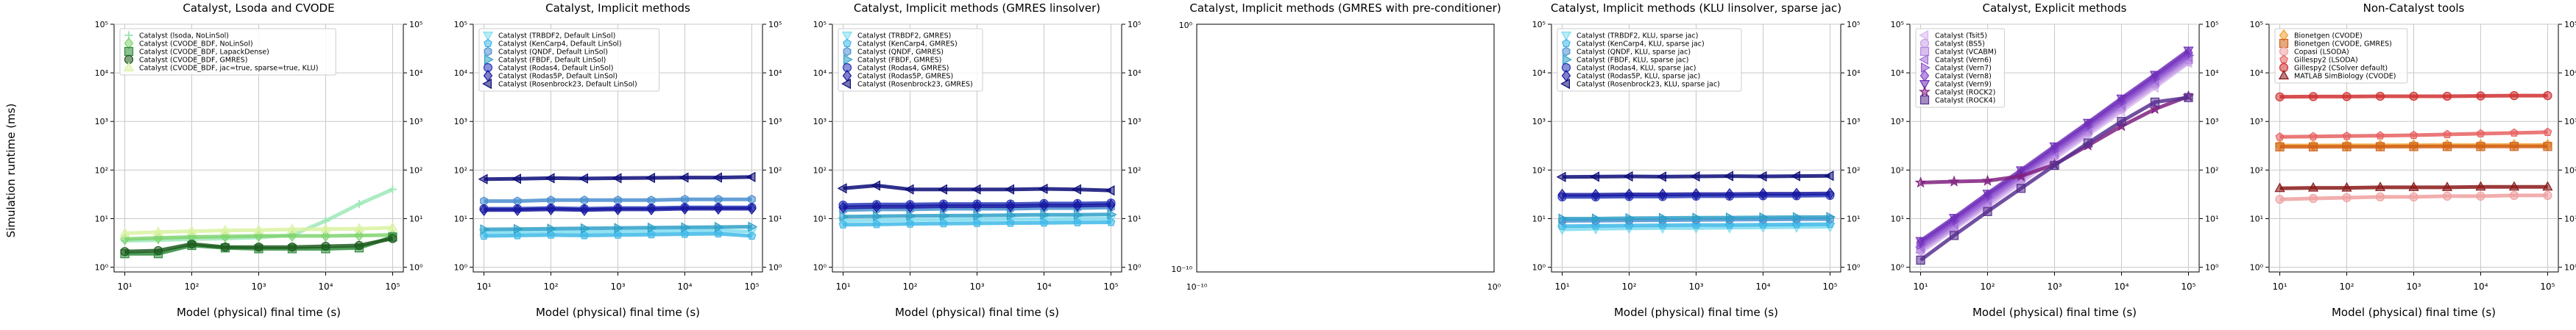 This screenshot has height=330, width=2576. Describe the element at coordinates (1960, 44) in the screenshot. I see `legend-label: Catalyst (BS5)` at that location.